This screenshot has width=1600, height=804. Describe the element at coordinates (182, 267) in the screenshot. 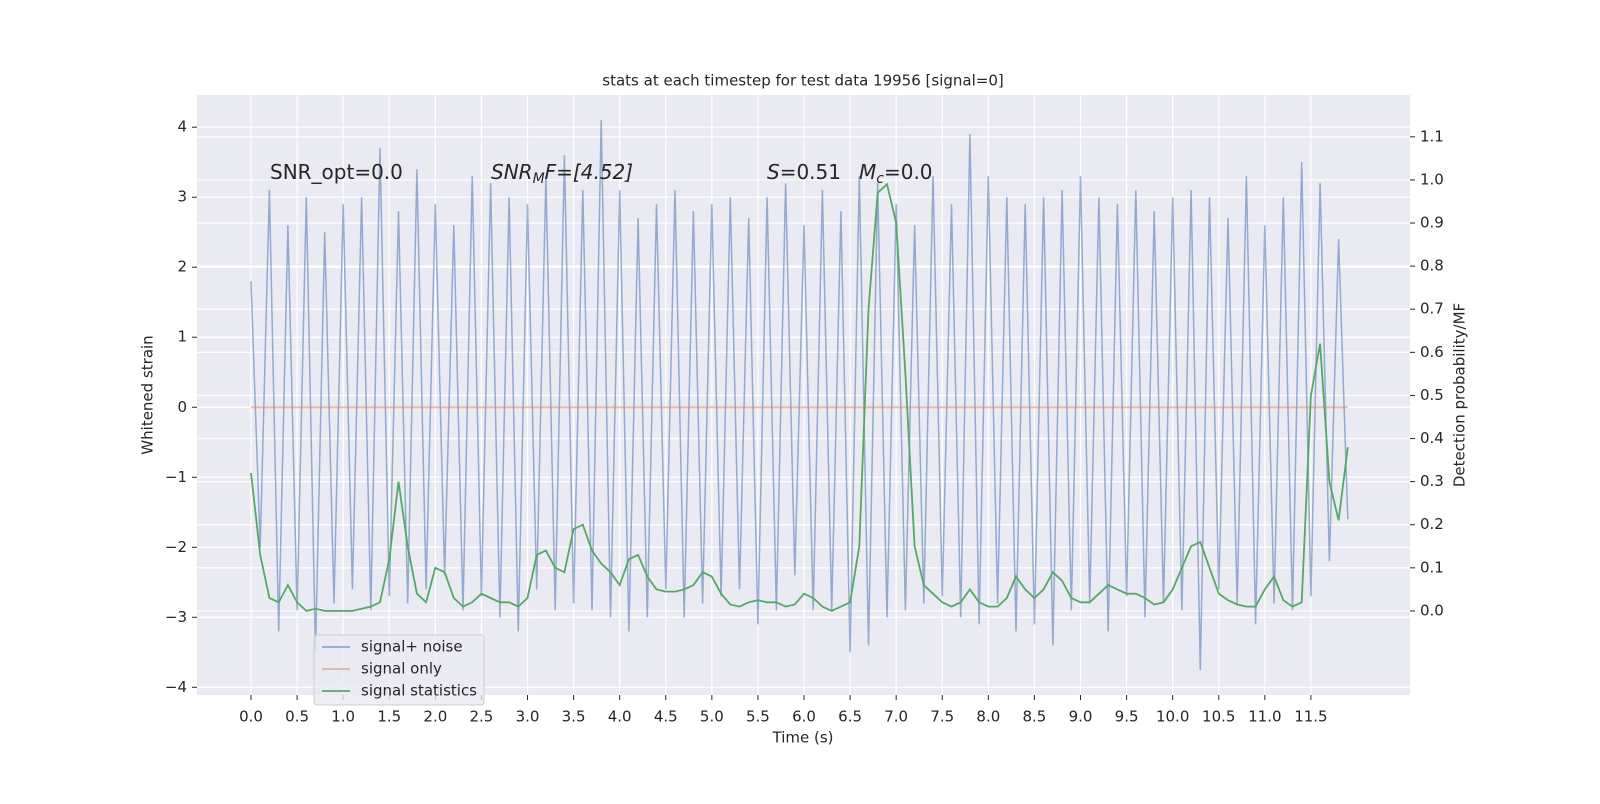

I see `y-tick-label: 2` at that location.